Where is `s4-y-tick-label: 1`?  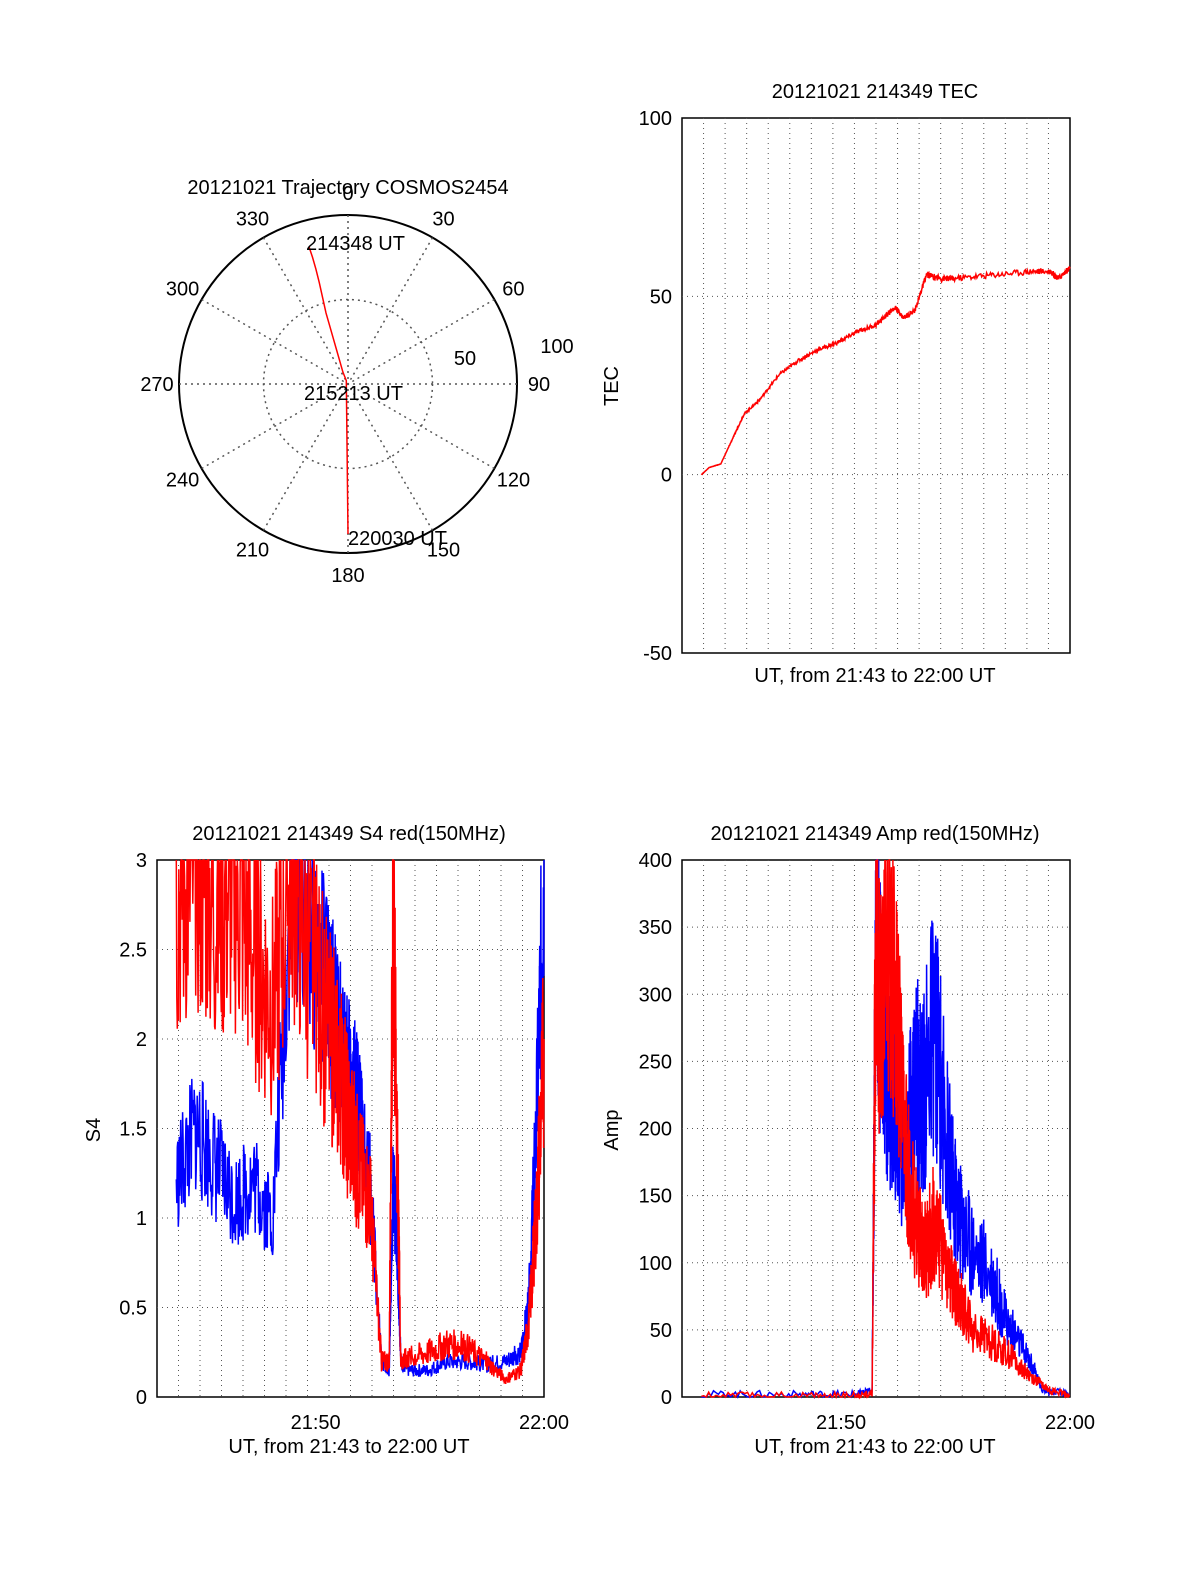
s4-y-tick-label: 1 is located at coordinates (141, 1219).